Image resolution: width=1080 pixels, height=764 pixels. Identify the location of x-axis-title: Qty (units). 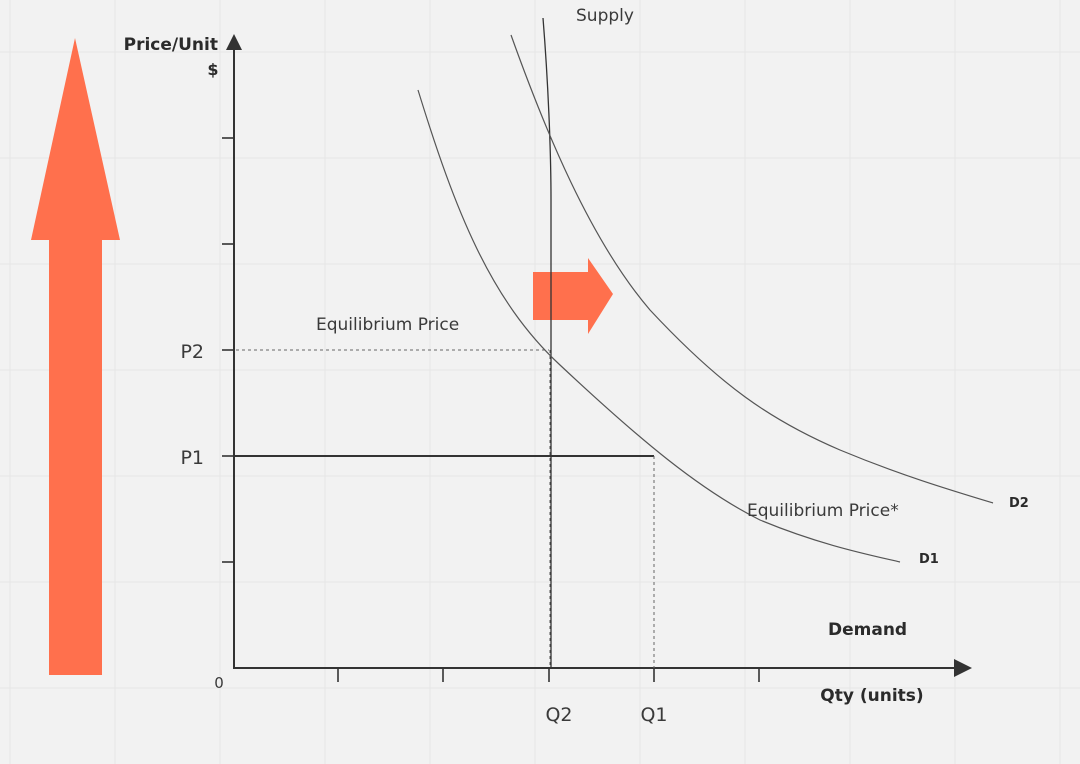
(871, 696).